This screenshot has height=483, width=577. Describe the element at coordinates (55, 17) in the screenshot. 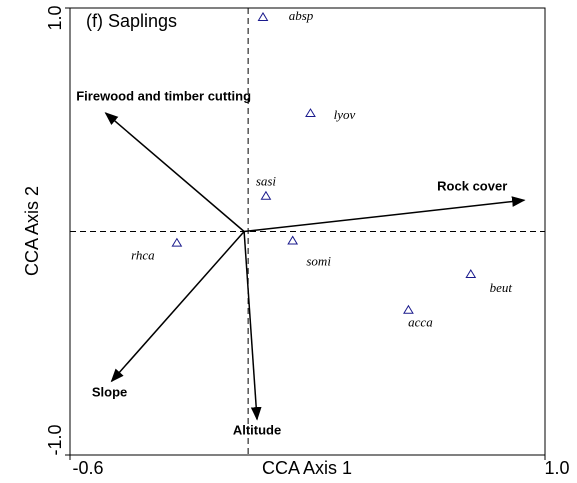

I see `y-tick-label: 1.0` at that location.